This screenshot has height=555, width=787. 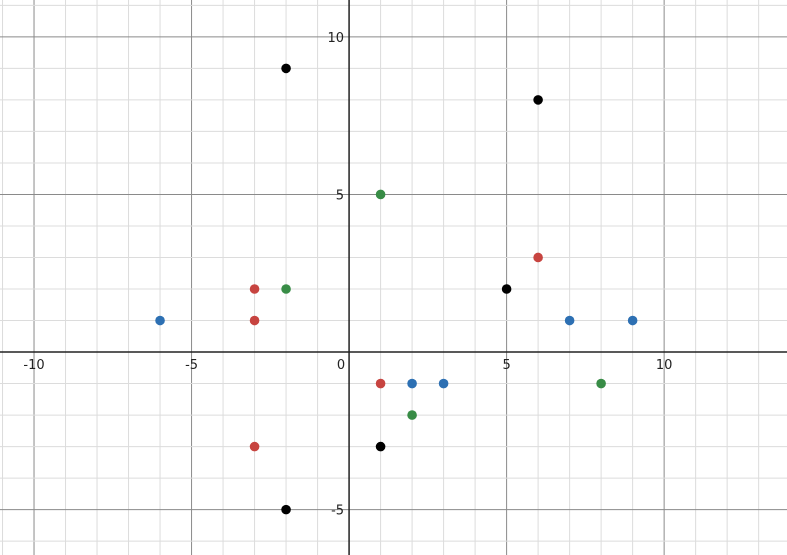 I want to click on x-tick-label: -10, so click(x=33, y=365).